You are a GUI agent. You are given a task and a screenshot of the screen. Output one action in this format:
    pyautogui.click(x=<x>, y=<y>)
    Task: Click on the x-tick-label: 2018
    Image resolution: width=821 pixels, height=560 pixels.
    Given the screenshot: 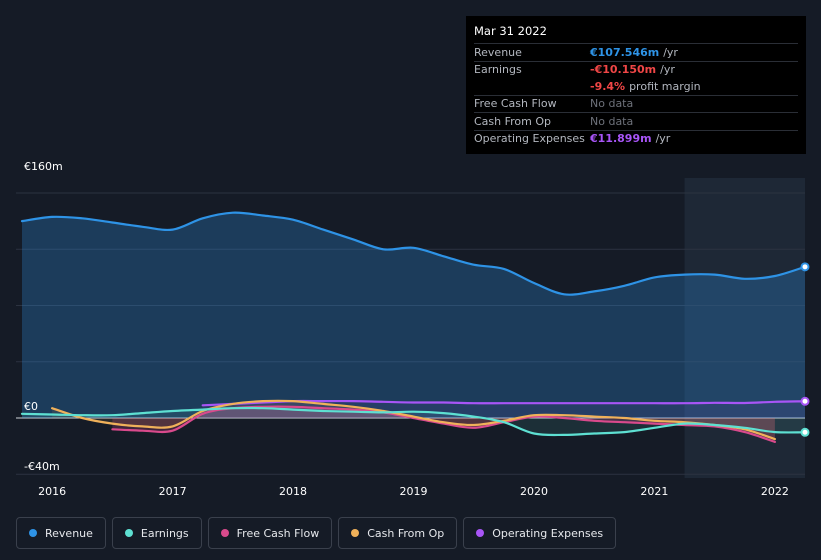 What is the action you would take?
    pyautogui.click(x=293, y=491)
    